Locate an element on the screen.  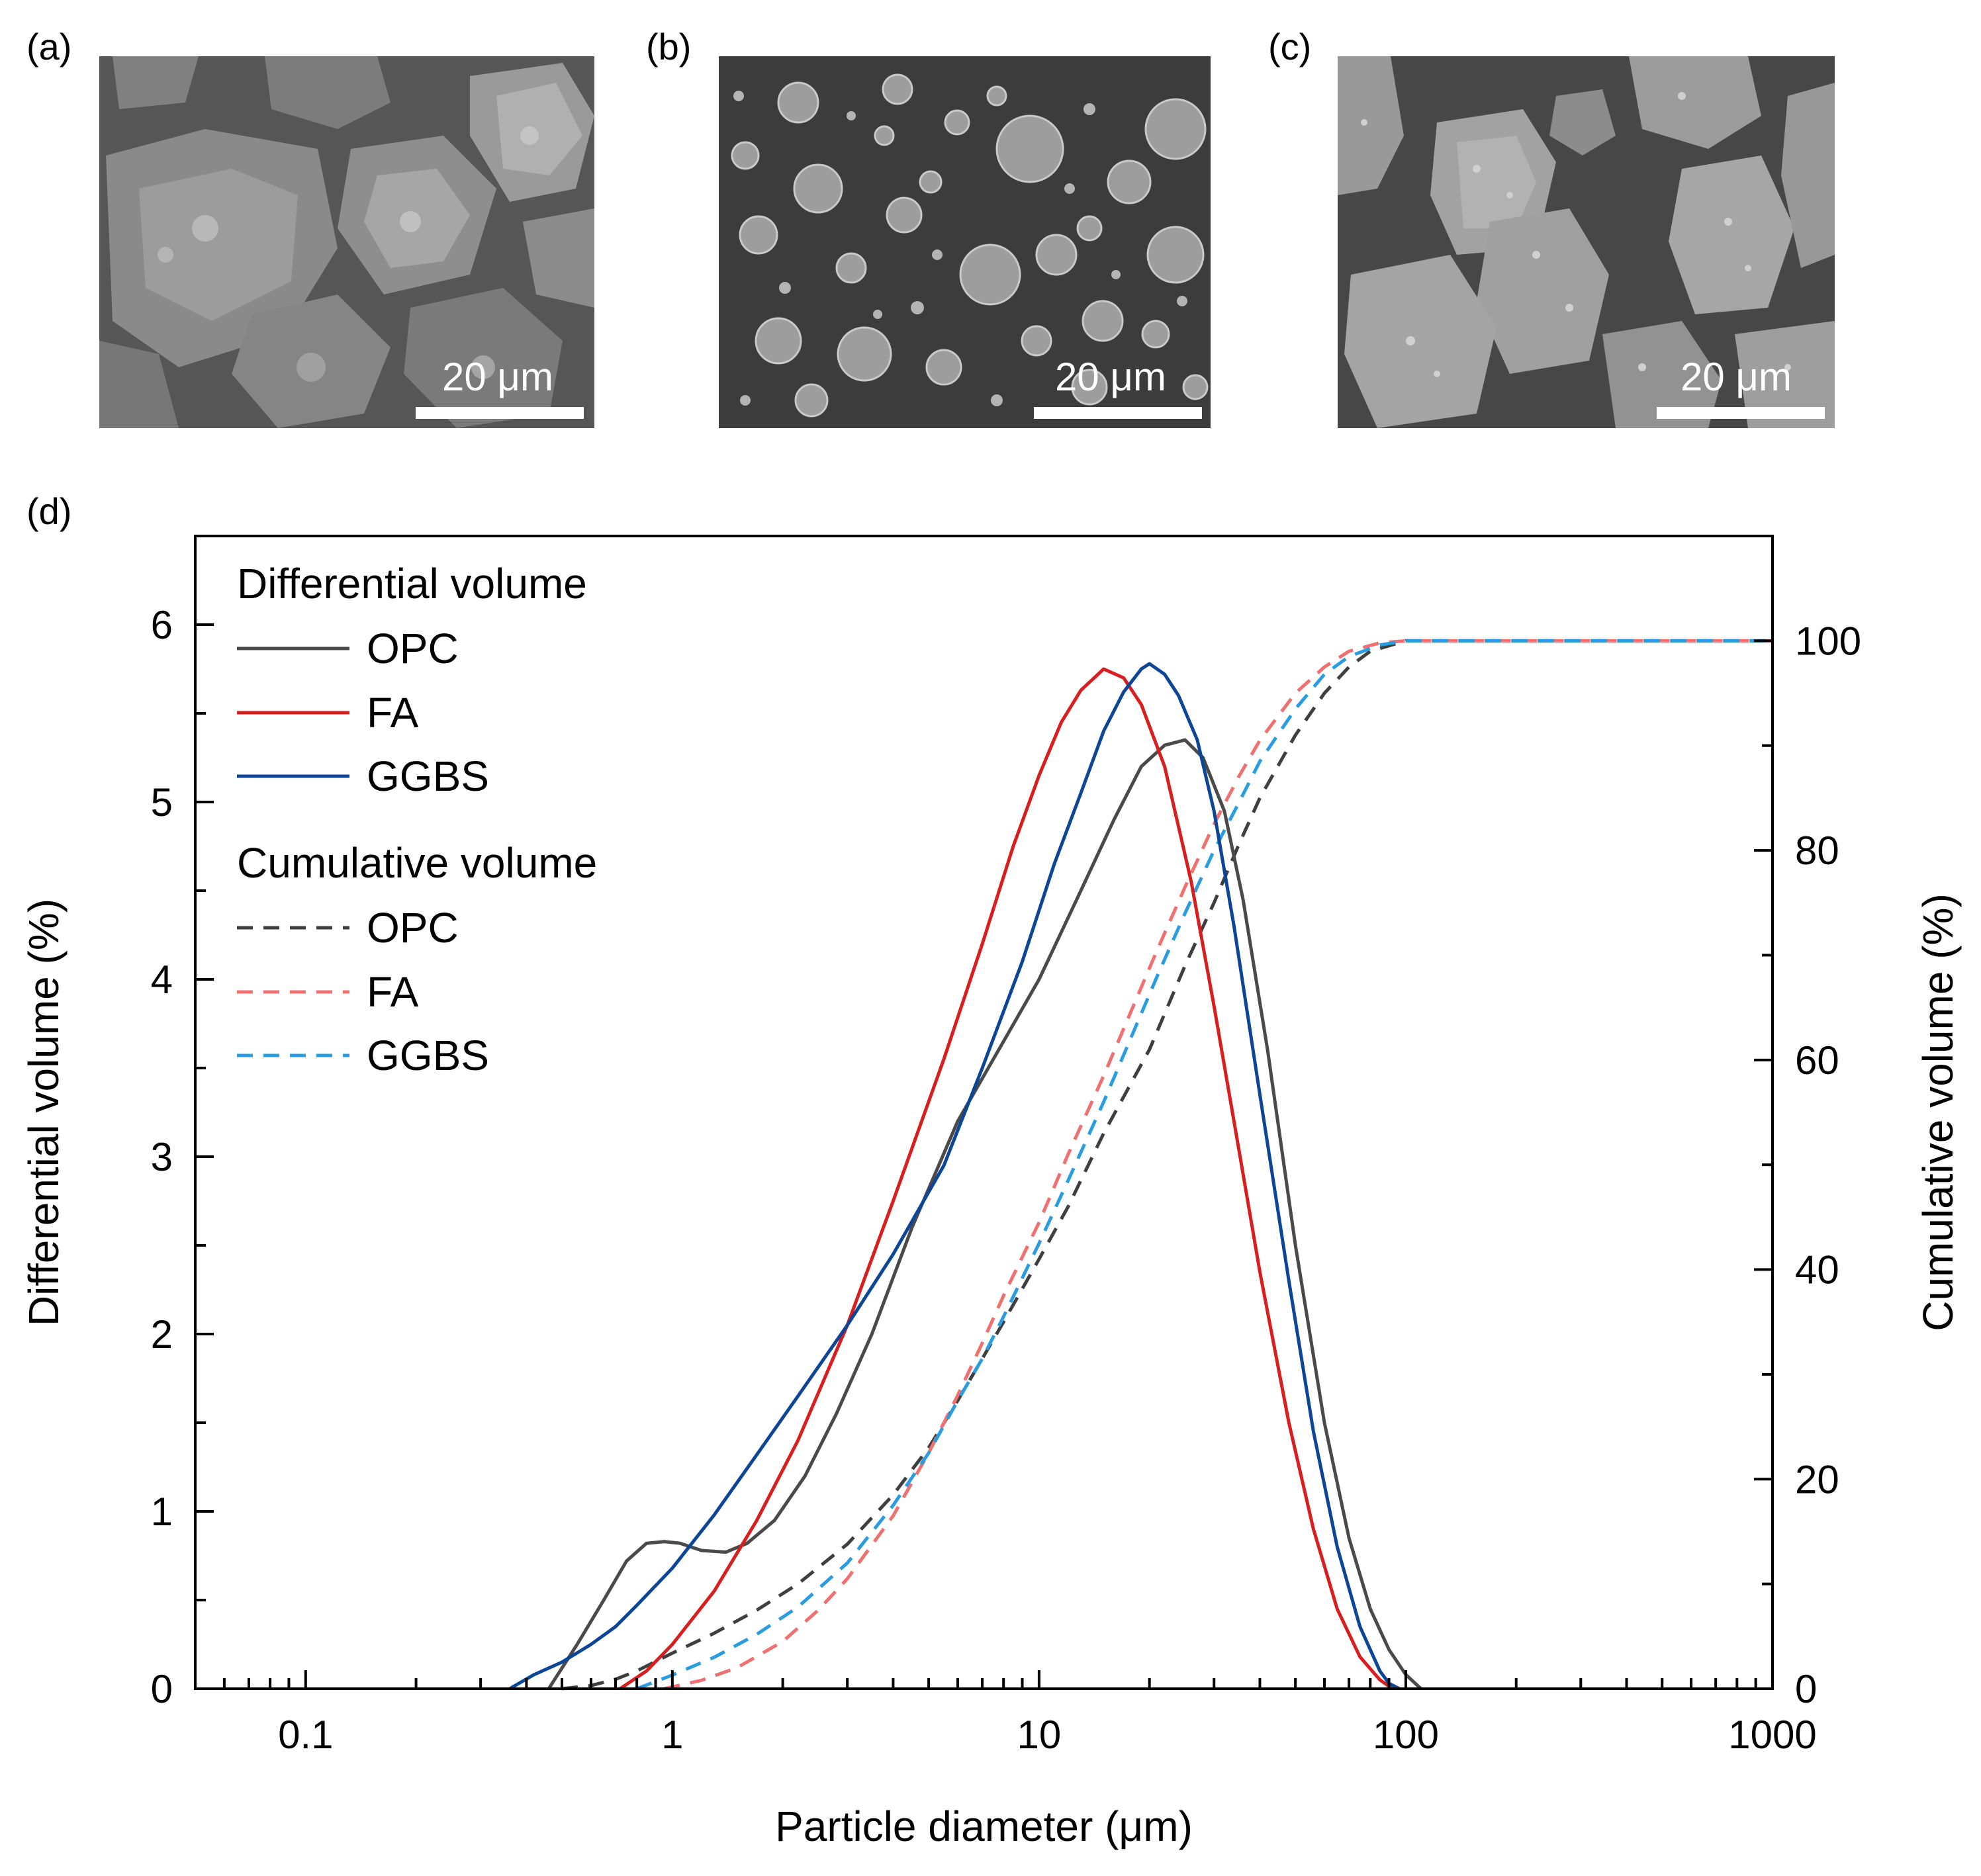
scale-label-a: 20 μm is located at coordinates (497, 377).